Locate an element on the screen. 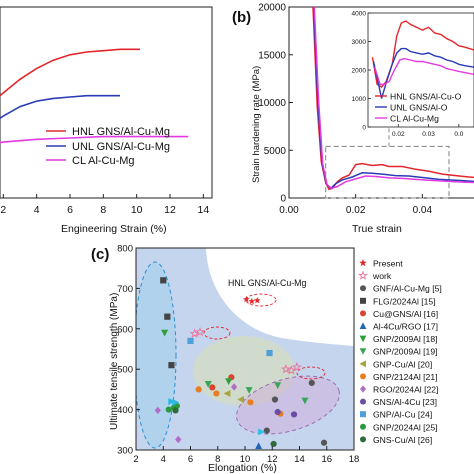  present-work-ellipse is located at coordinates (261, 300).